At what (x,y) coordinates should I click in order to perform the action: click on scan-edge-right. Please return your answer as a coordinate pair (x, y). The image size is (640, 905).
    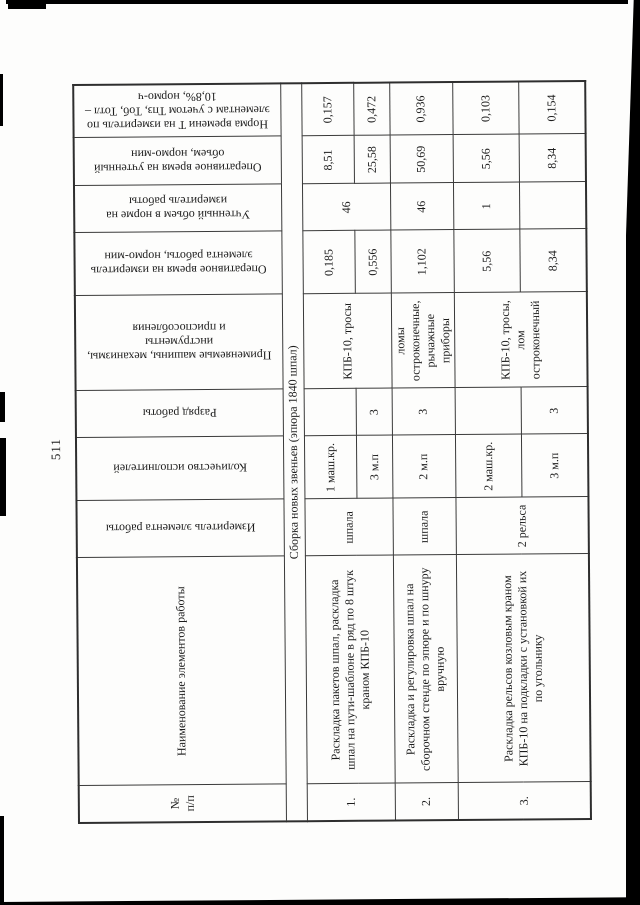
    Looking at the image, I should click on (633, 452).